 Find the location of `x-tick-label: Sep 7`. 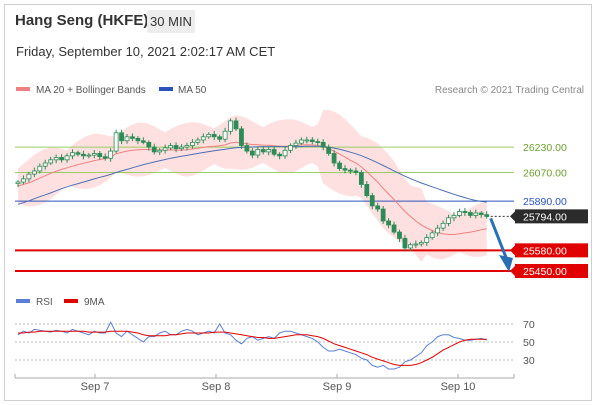

x-tick-label: Sep 7 is located at coordinates (95, 387).